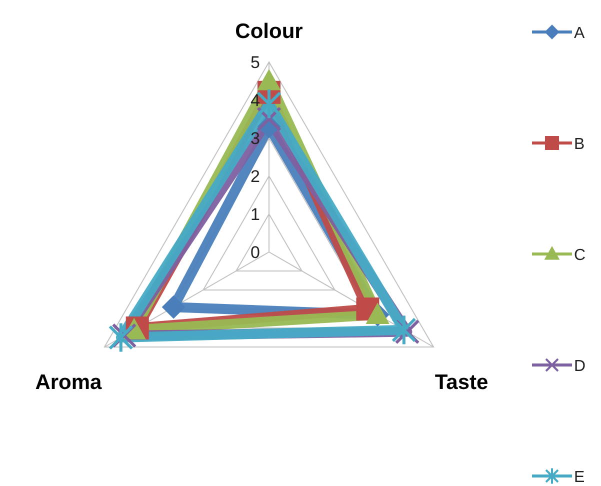  What do you see at coordinates (579, 477) in the screenshot?
I see `legend-label: E` at bounding box center [579, 477].